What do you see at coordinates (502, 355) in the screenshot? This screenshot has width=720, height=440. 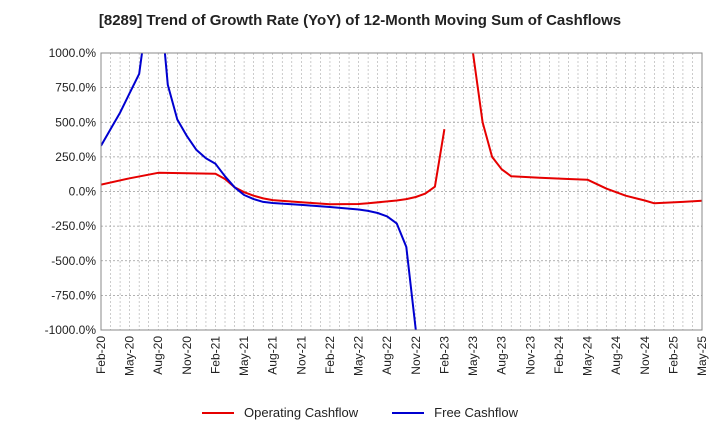 I see `x-tick-label-14: Aug-23` at bounding box center [502, 355].